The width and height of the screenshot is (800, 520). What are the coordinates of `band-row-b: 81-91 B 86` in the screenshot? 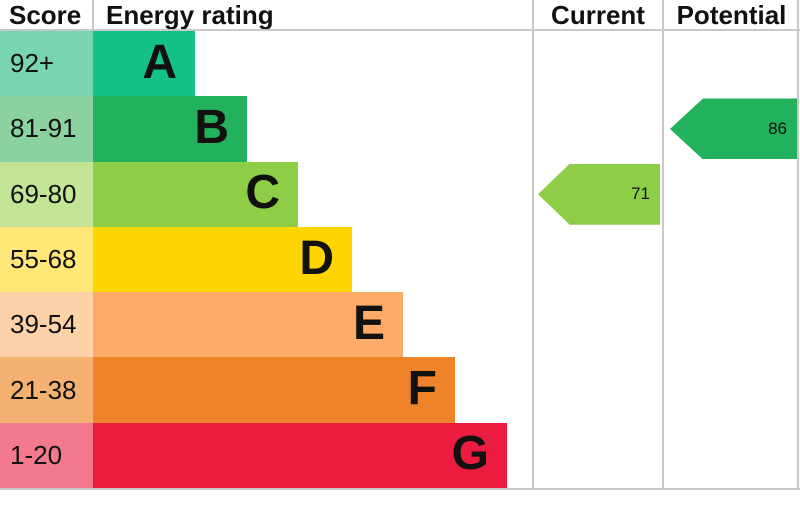 It's located at (400, 129).